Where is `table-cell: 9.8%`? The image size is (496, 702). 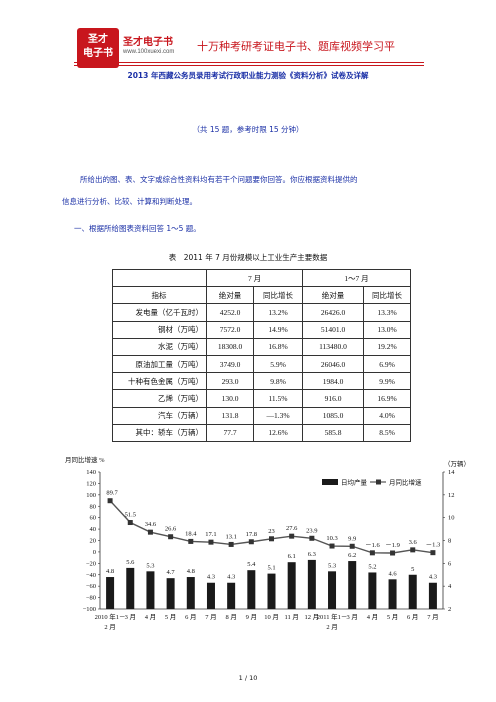 table-cell: 9.8% is located at coordinates (278, 381).